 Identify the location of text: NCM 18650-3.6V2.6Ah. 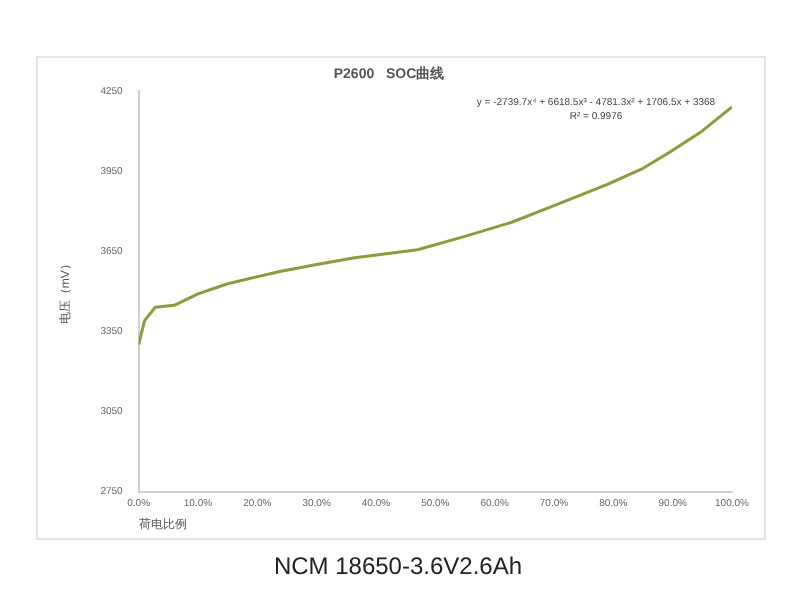
(398, 566).